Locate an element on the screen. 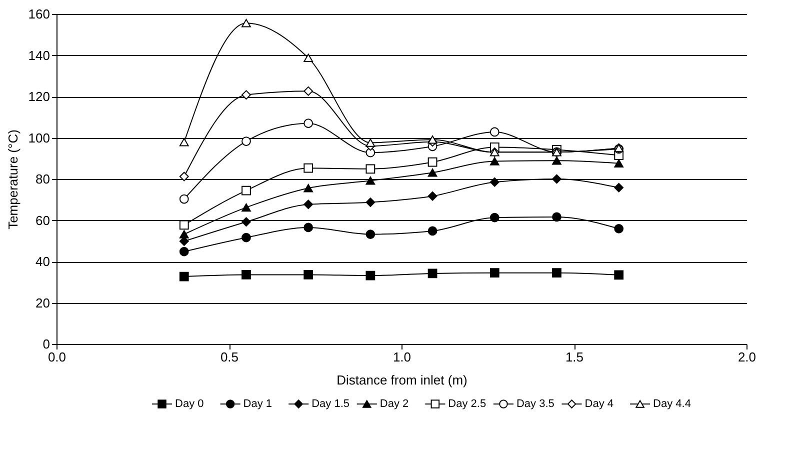 The width and height of the screenshot is (787, 476). y-tick-label: 20 is located at coordinates (43, 302).